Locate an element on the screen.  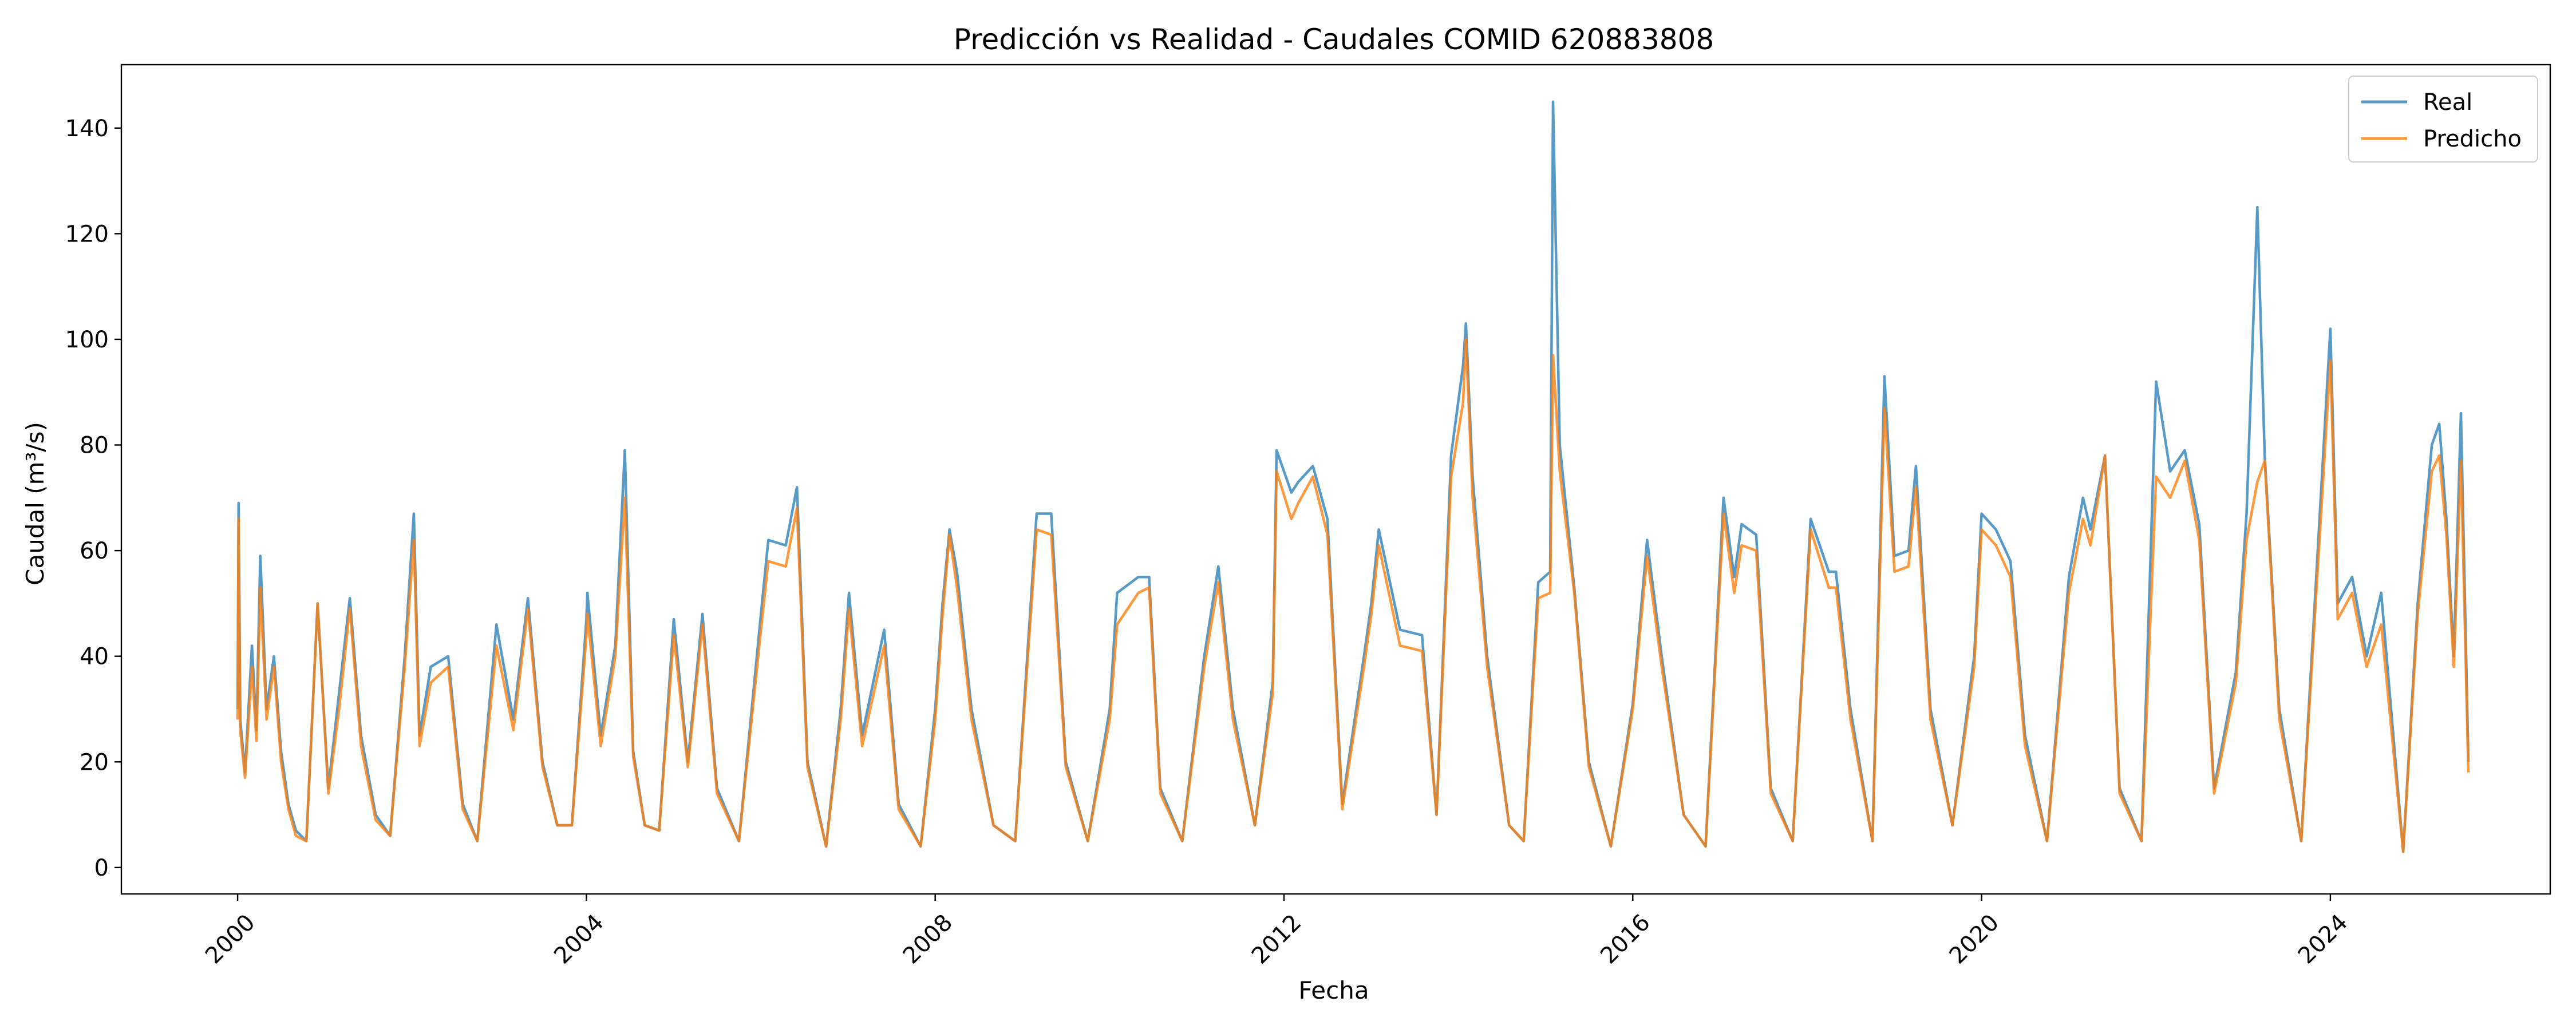
legend: Real Predicho is located at coordinates (2443, 120).